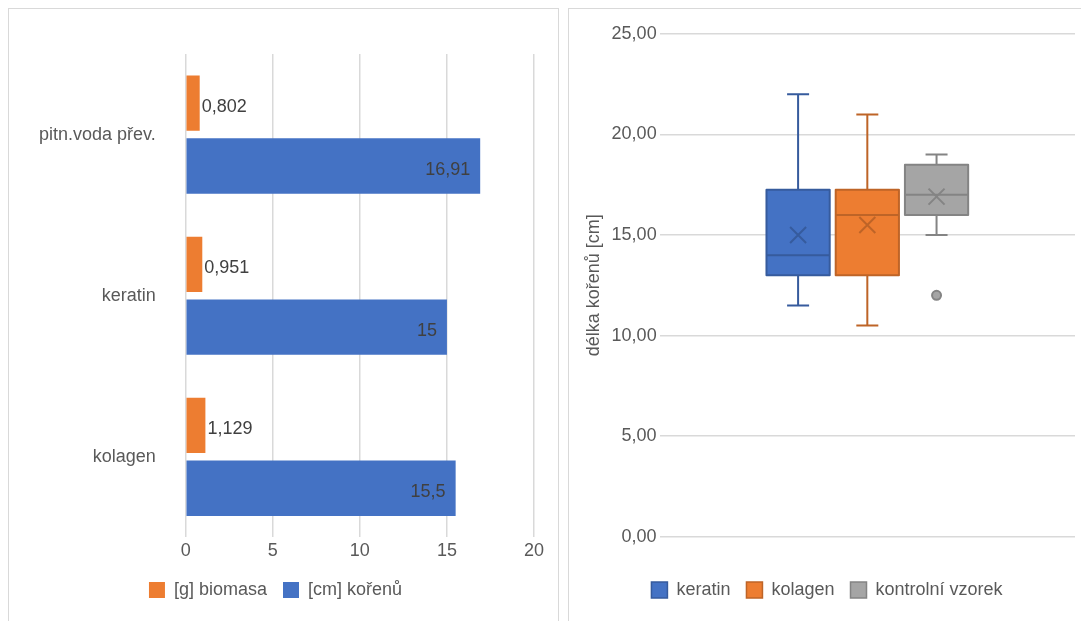 Image resolution: width=1081 pixels, height=621 pixels. Describe the element at coordinates (592, 285) in the screenshot. I see `y-axis-title: délka kořenů [cm]` at that location.